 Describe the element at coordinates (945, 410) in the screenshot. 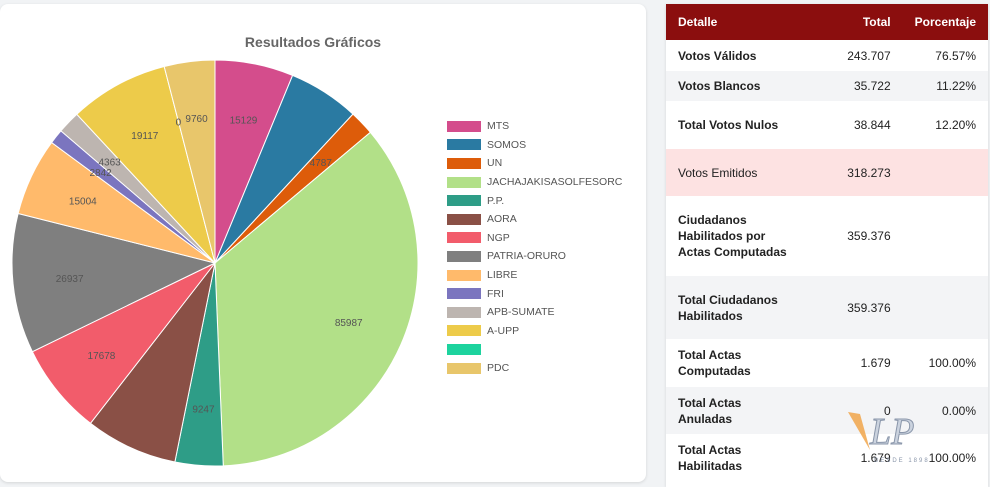

I see `row-percent: 0.00%` at that location.